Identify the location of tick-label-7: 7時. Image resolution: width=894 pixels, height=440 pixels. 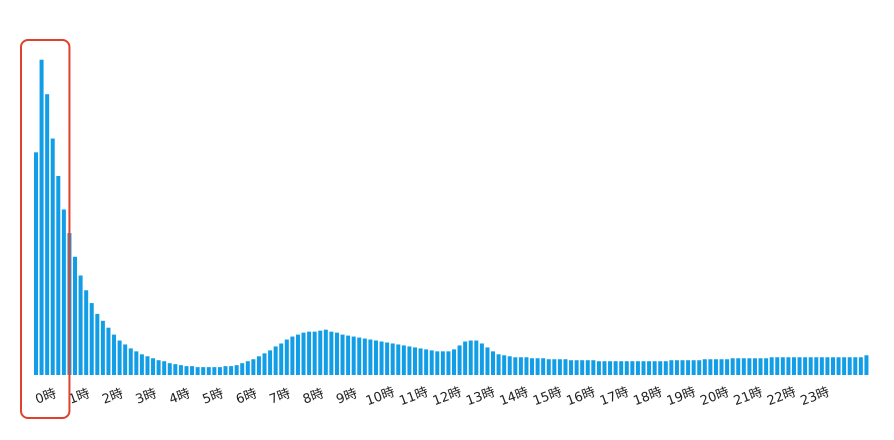
(280, 396).